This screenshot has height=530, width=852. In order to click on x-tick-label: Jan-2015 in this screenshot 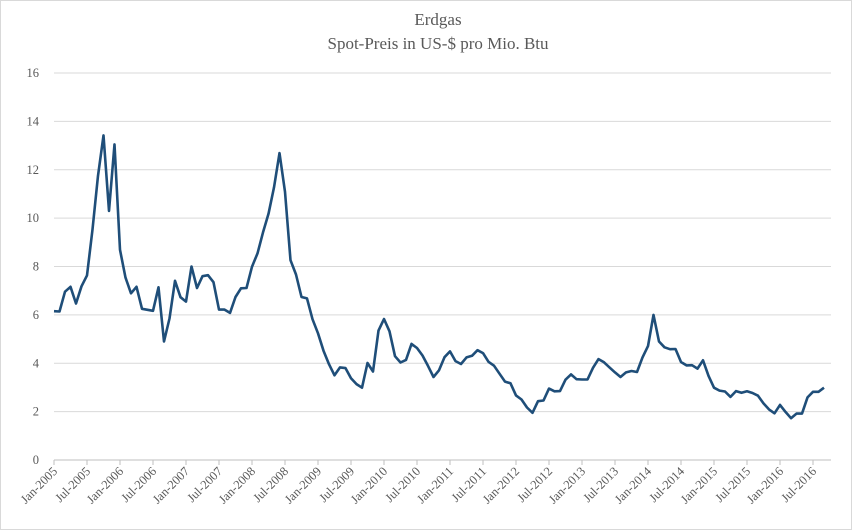, I will do `click(699, 485)`.